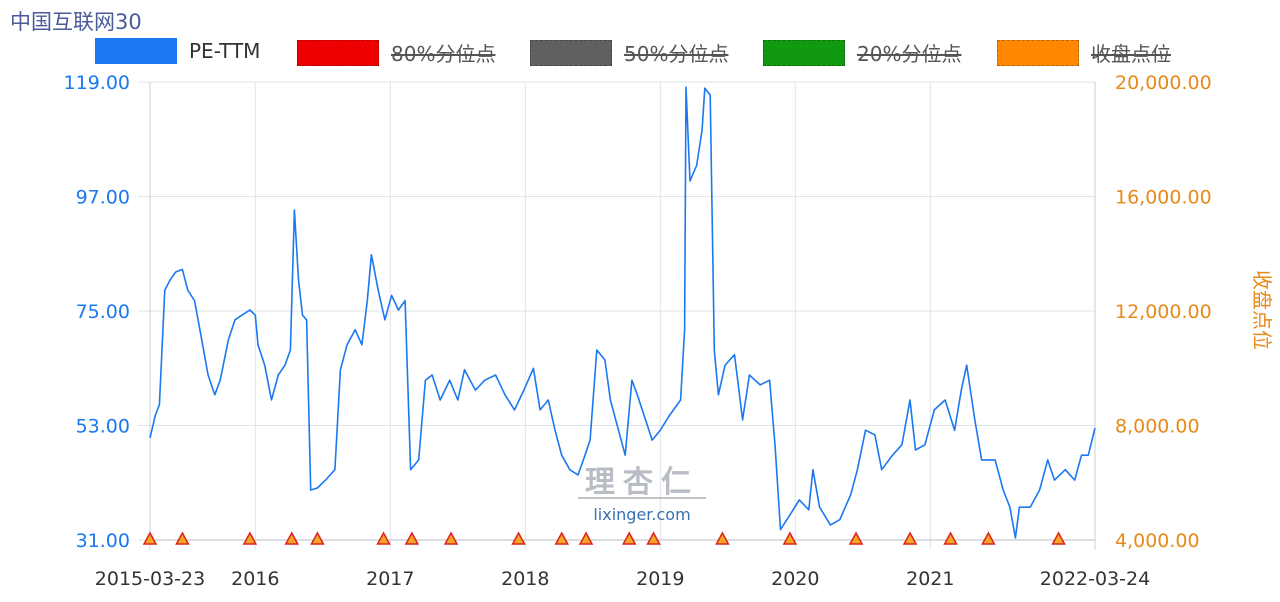 The width and height of the screenshot is (1280, 602). Describe the element at coordinates (930, 579) in the screenshot. I see `x-tick-label: 2021` at that location.